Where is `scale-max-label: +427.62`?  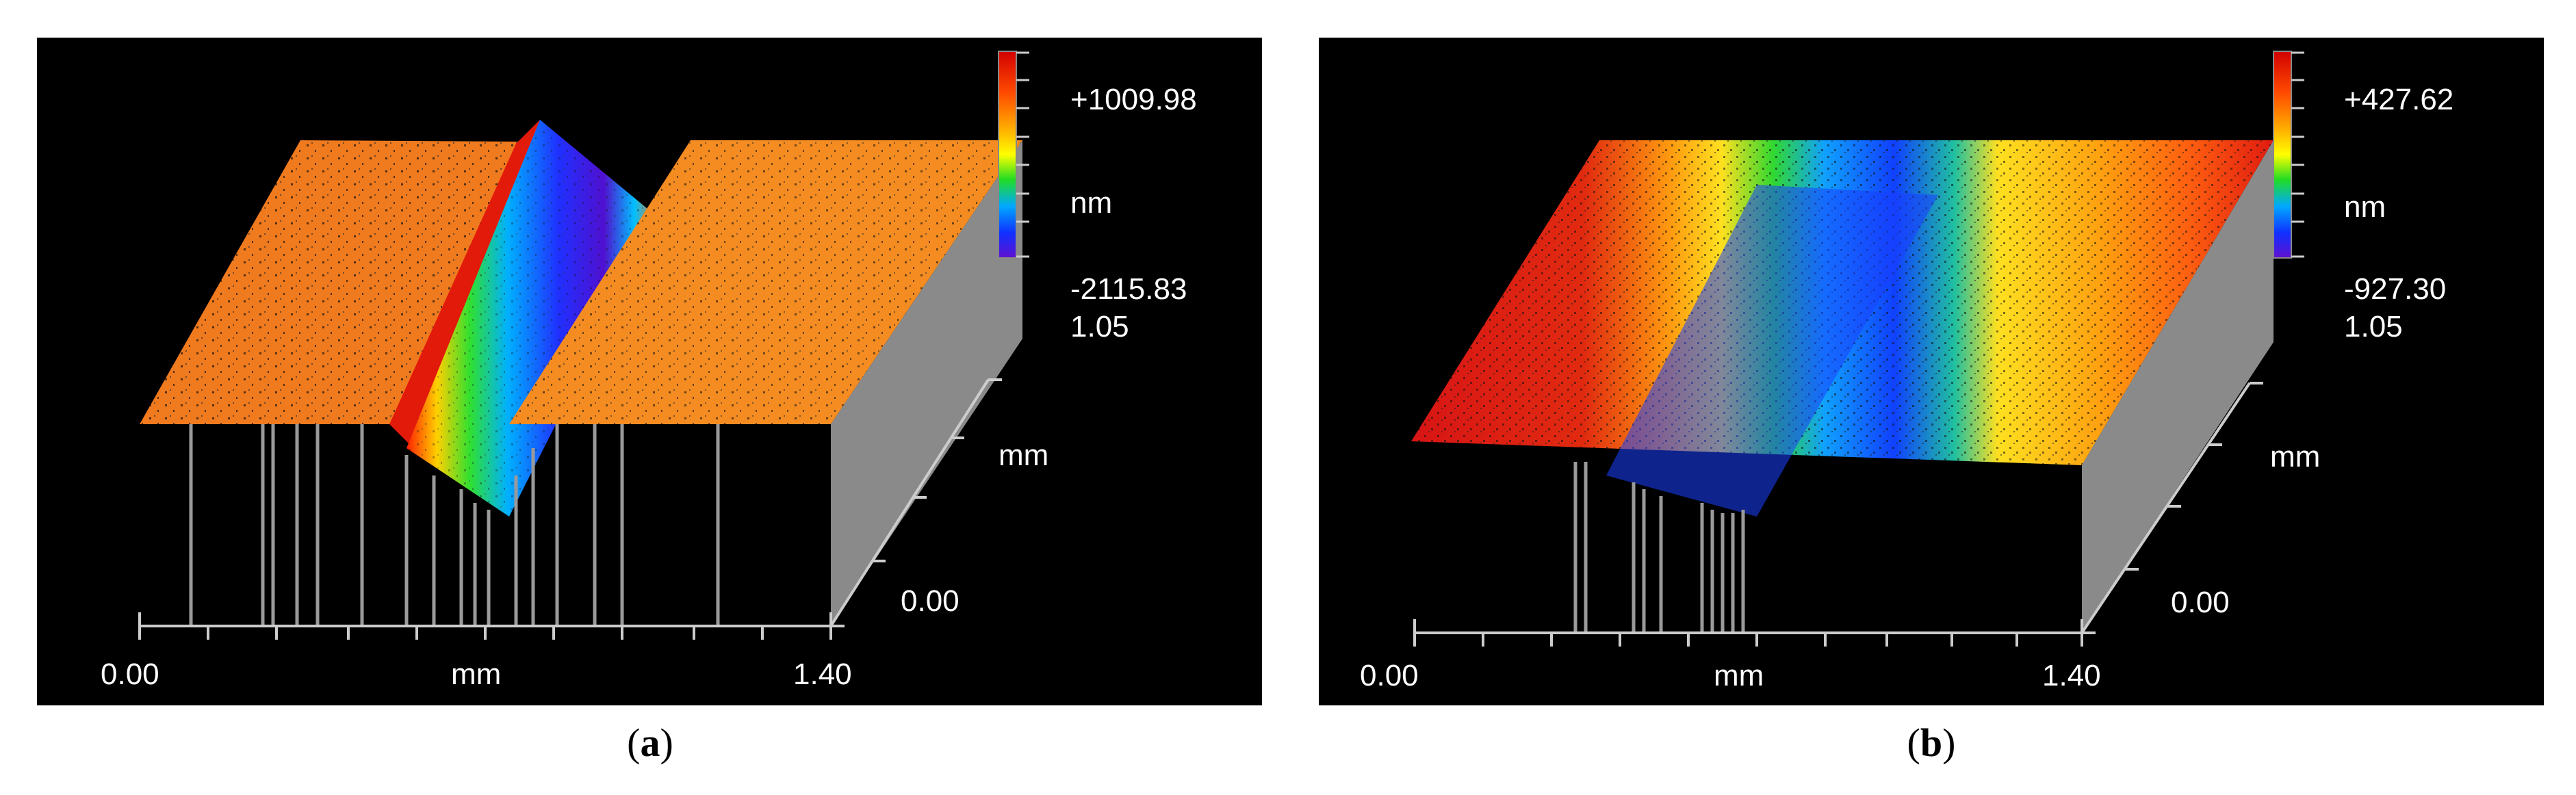 scale-max-label: +427.62 is located at coordinates (2398, 99).